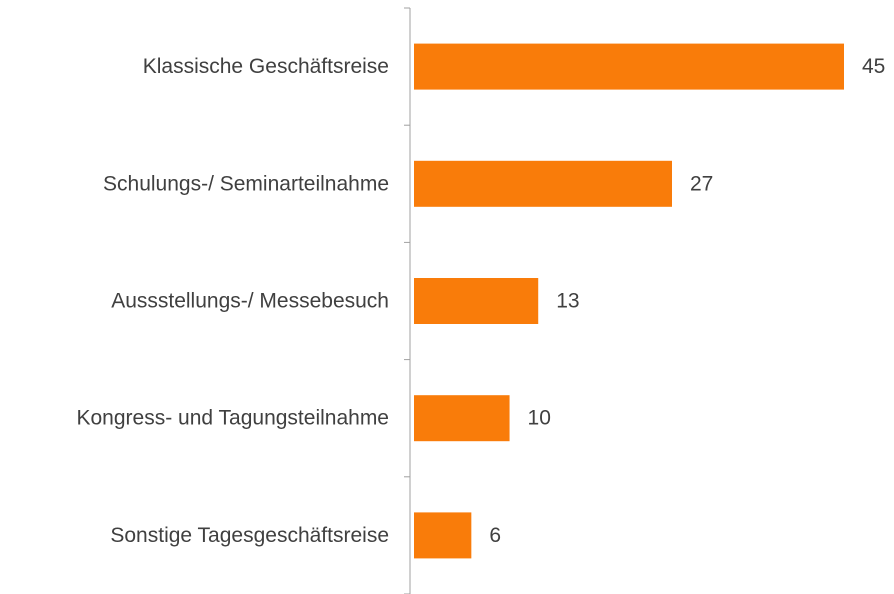  What do you see at coordinates (567, 301) in the screenshot?
I see `value-label: 13` at bounding box center [567, 301].